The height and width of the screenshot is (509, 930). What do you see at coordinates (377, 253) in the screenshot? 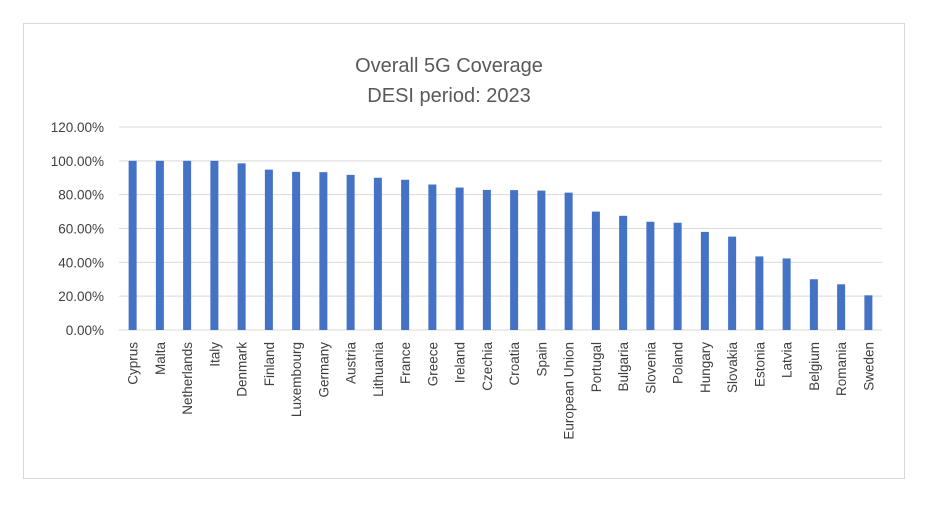
I see `bar-lithuania` at bounding box center [377, 253].